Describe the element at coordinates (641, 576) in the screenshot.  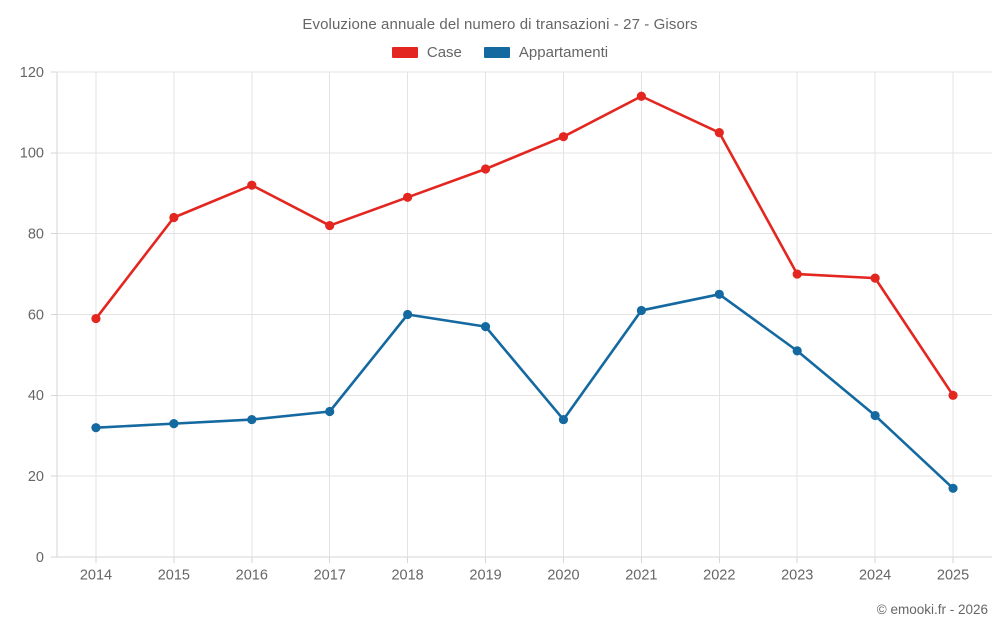
I see `x-axis-tick-label: 2021` at that location.